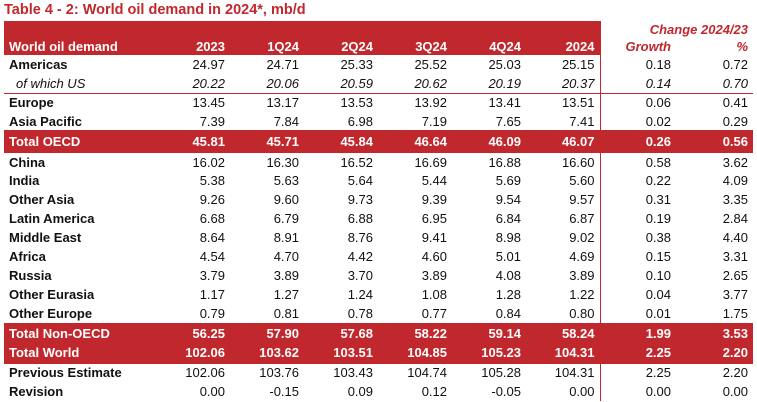  What do you see at coordinates (563, 314) in the screenshot?
I see `value-cell: 0.80` at bounding box center [563, 314].